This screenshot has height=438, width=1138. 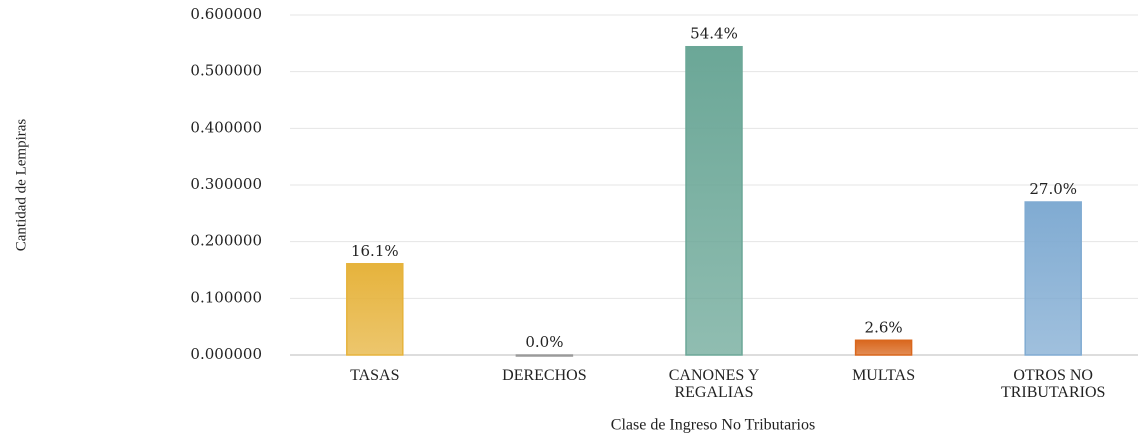 What do you see at coordinates (226, 354) in the screenshot?
I see `y-tick-label: 0.000000` at bounding box center [226, 354].